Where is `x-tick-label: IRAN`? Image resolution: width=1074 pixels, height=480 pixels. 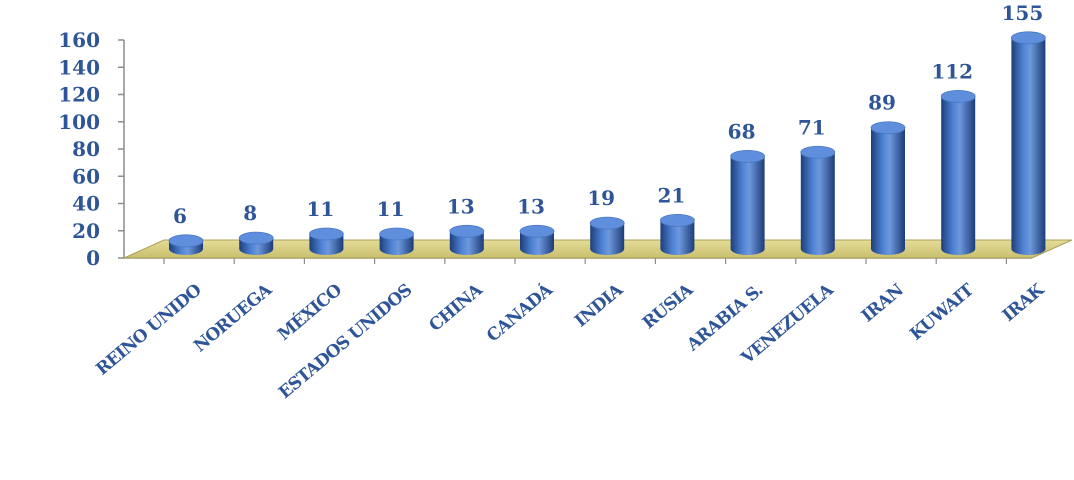 x-tick-label: IRAN is located at coordinates (883, 303).